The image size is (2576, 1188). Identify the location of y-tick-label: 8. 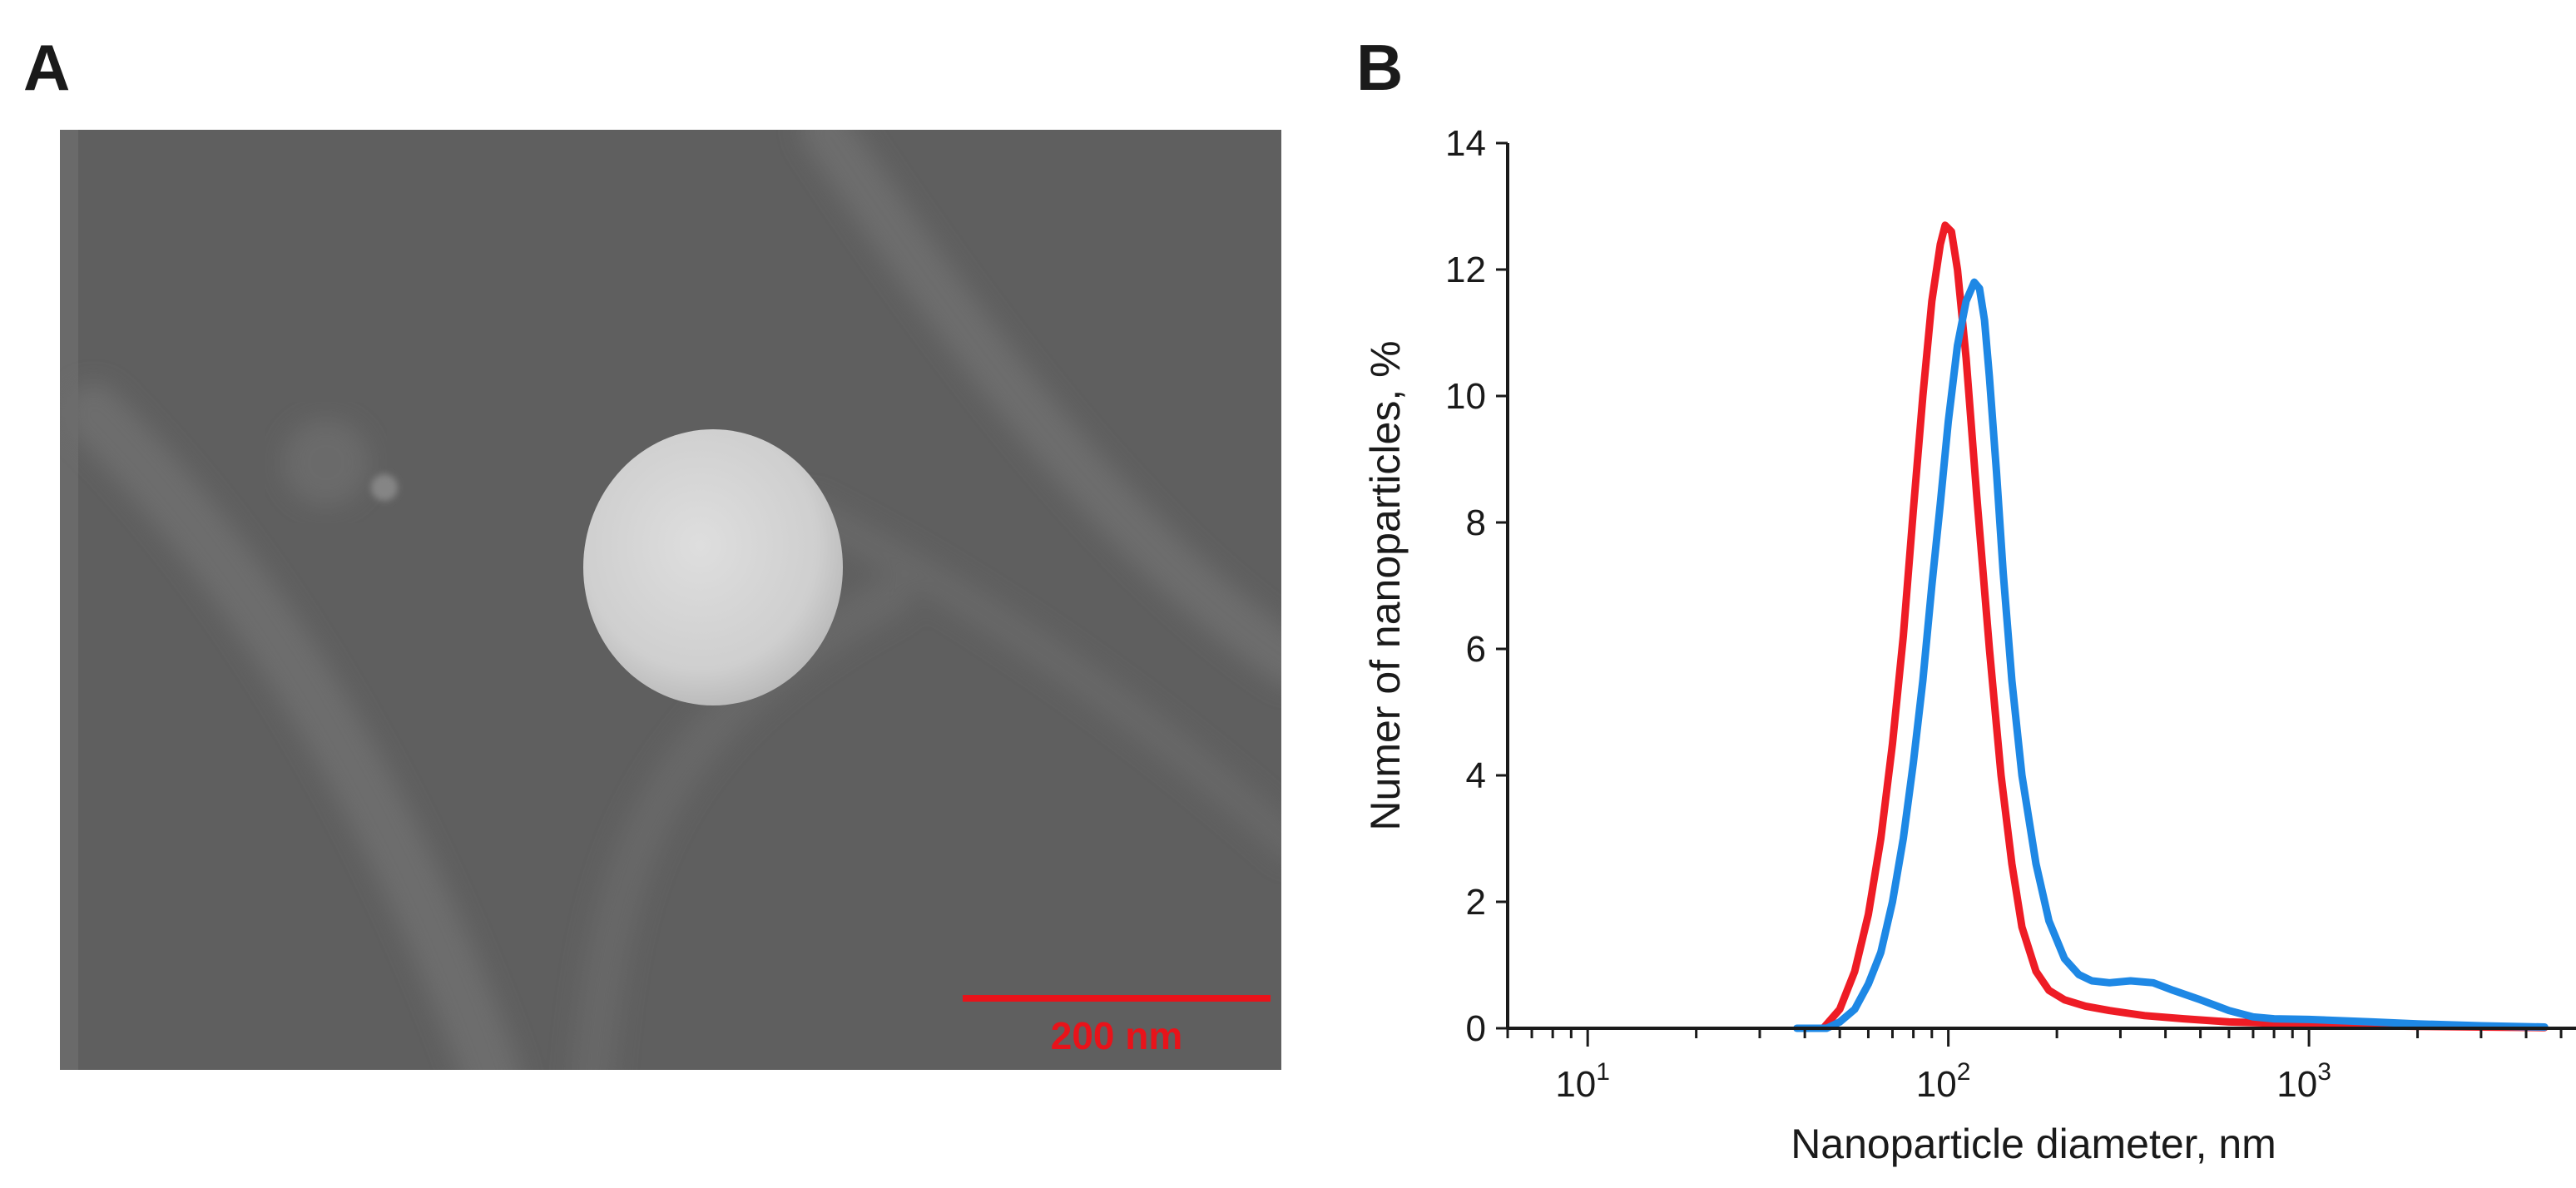
(1476, 522).